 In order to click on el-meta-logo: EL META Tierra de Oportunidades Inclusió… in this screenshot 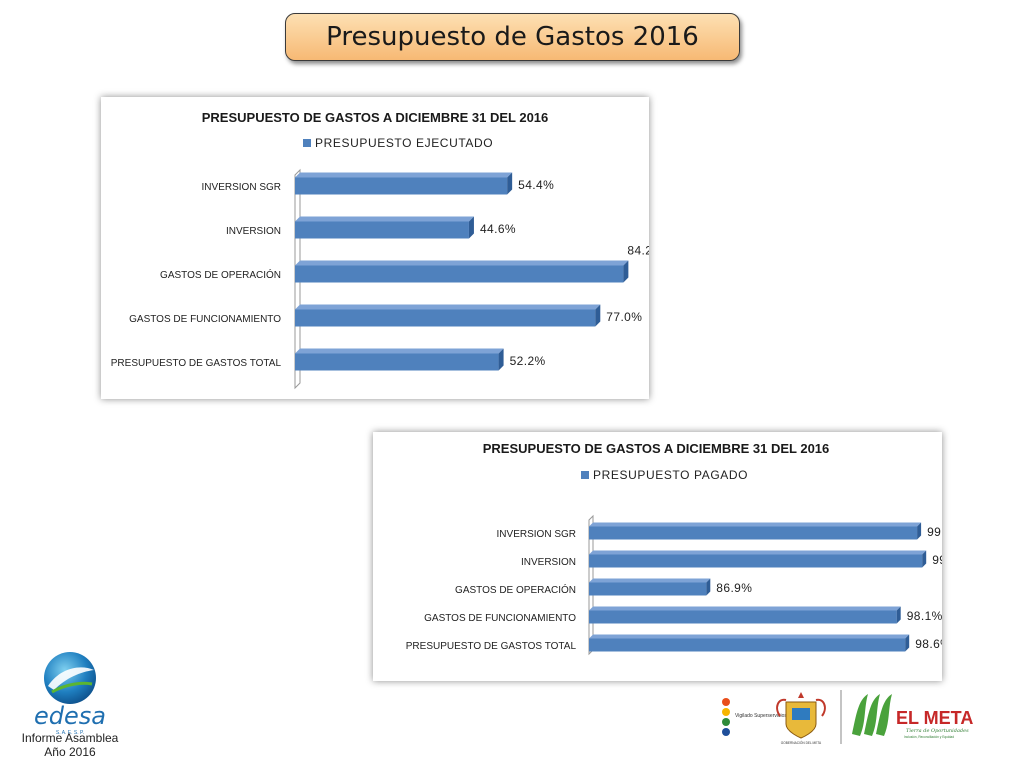, I will do `click(912, 716)`.